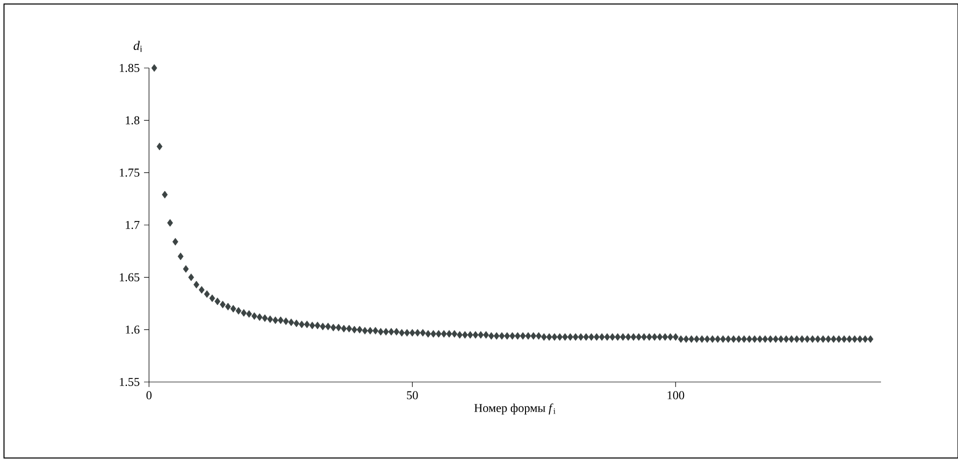  What do you see at coordinates (133, 120) in the screenshot?
I see `y-tick-label: 1.8` at bounding box center [133, 120].